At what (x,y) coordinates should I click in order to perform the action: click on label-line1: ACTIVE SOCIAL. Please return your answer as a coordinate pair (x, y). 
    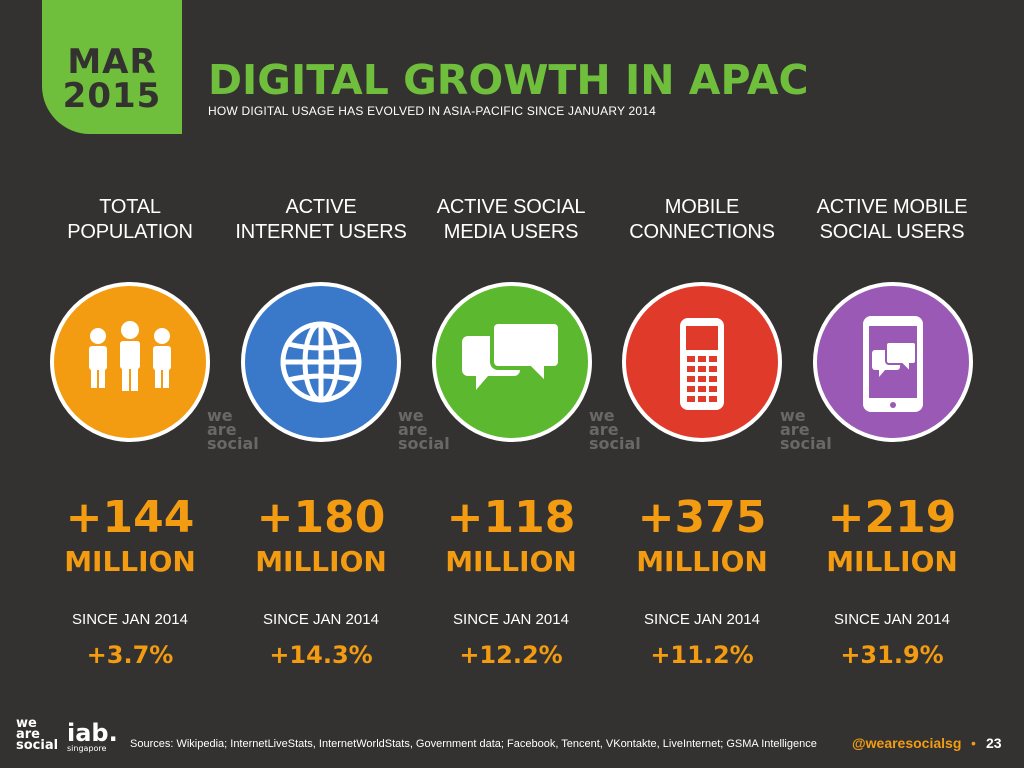
    Looking at the image, I should click on (511, 207).